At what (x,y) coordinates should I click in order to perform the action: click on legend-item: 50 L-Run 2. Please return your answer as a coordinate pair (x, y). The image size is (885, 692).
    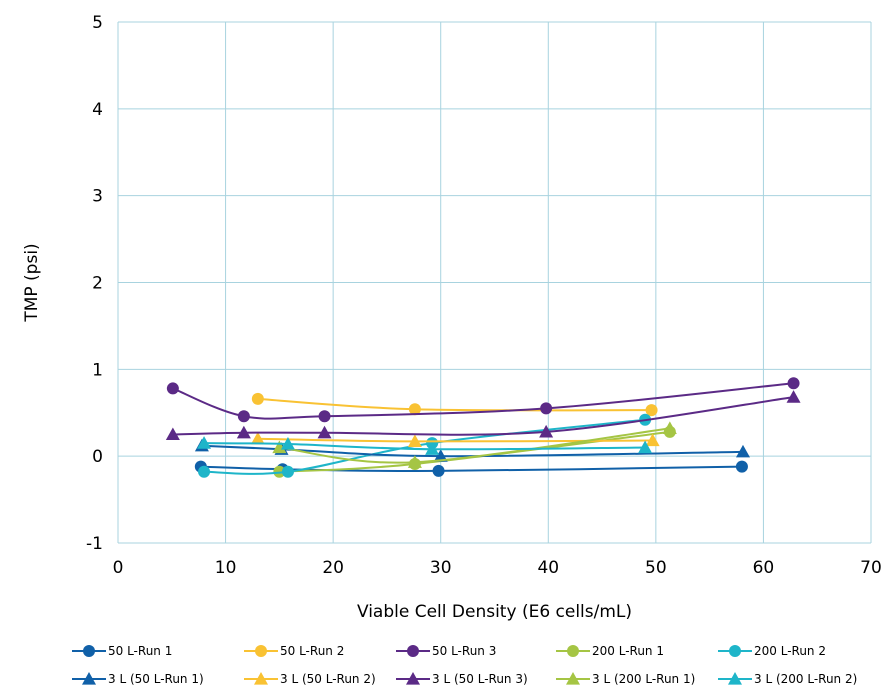
    Looking at the image, I should click on (294, 651).